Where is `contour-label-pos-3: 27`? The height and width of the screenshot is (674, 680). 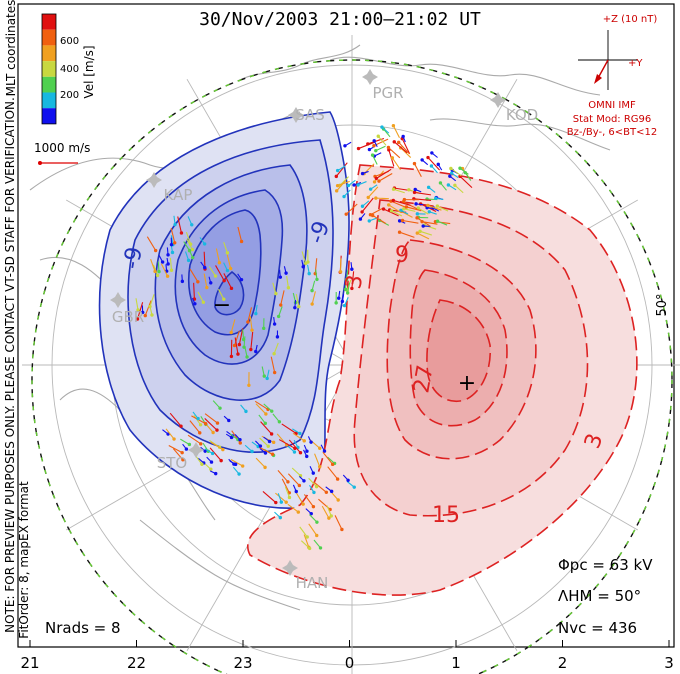 contour-label-pos-3: 27 is located at coordinates (423, 379).